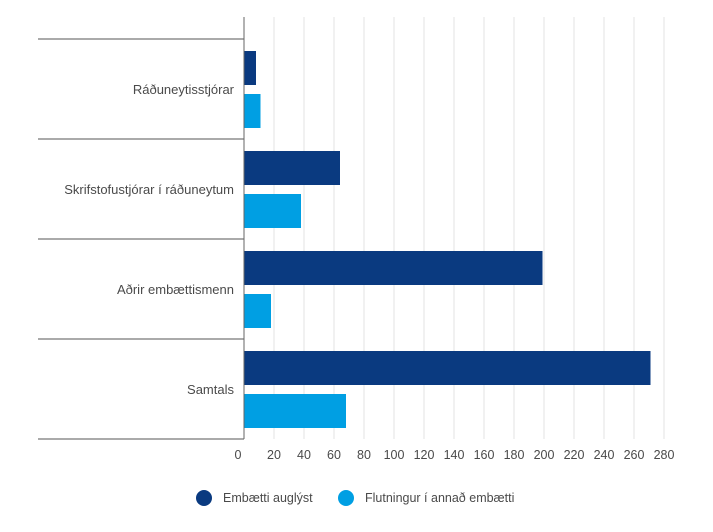 The image size is (713, 532). I want to click on tick-label: 120, so click(424, 455).